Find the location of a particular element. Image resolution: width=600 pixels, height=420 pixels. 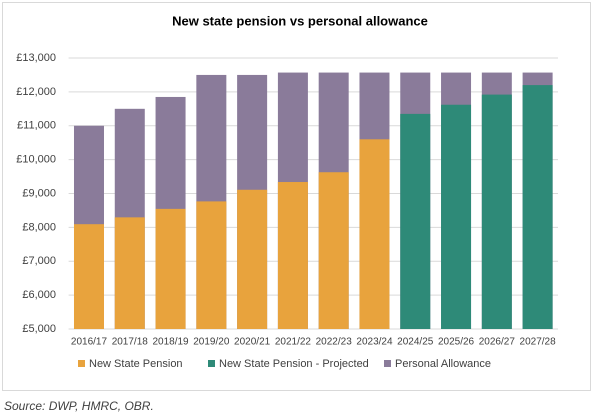

y-tick-label: £9,000 is located at coordinates (39, 193).